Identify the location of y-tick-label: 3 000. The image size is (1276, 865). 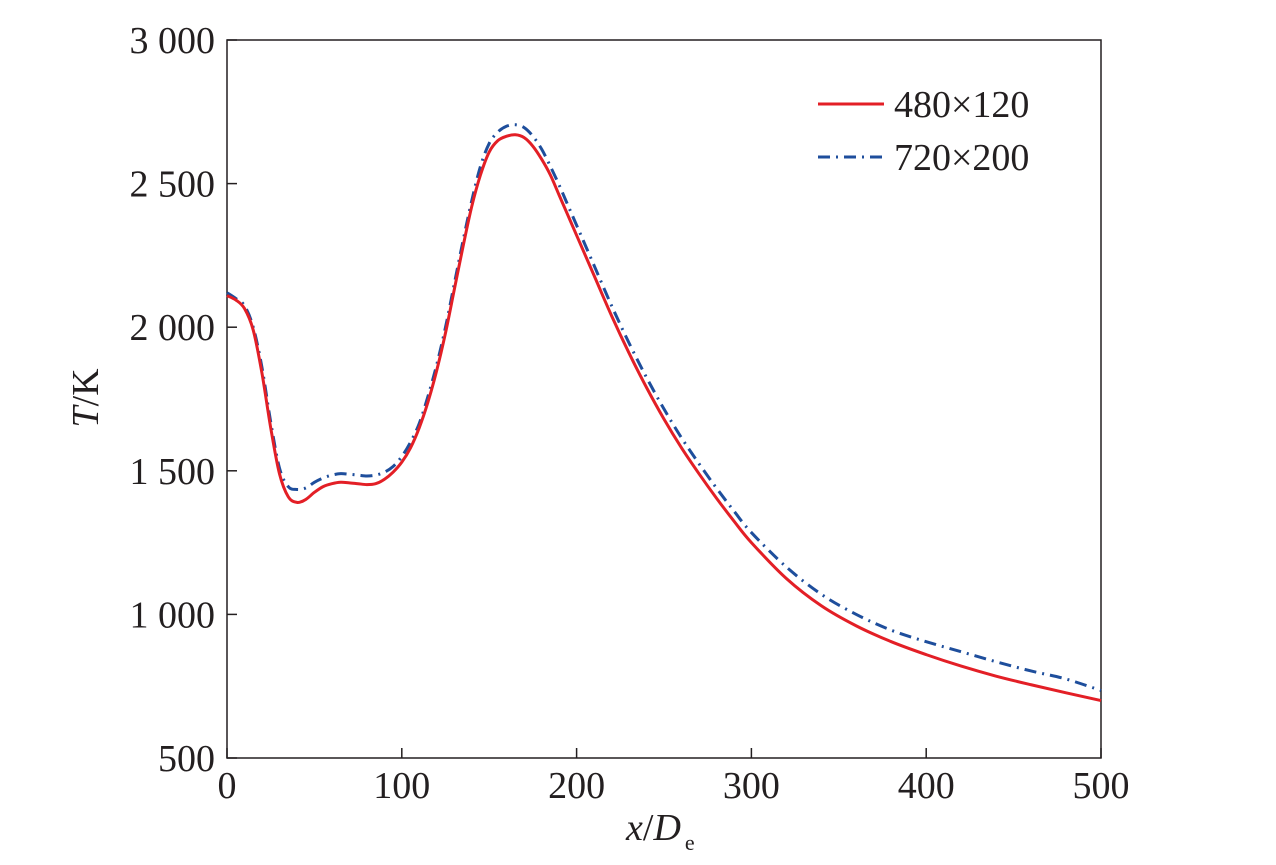
(173, 41).